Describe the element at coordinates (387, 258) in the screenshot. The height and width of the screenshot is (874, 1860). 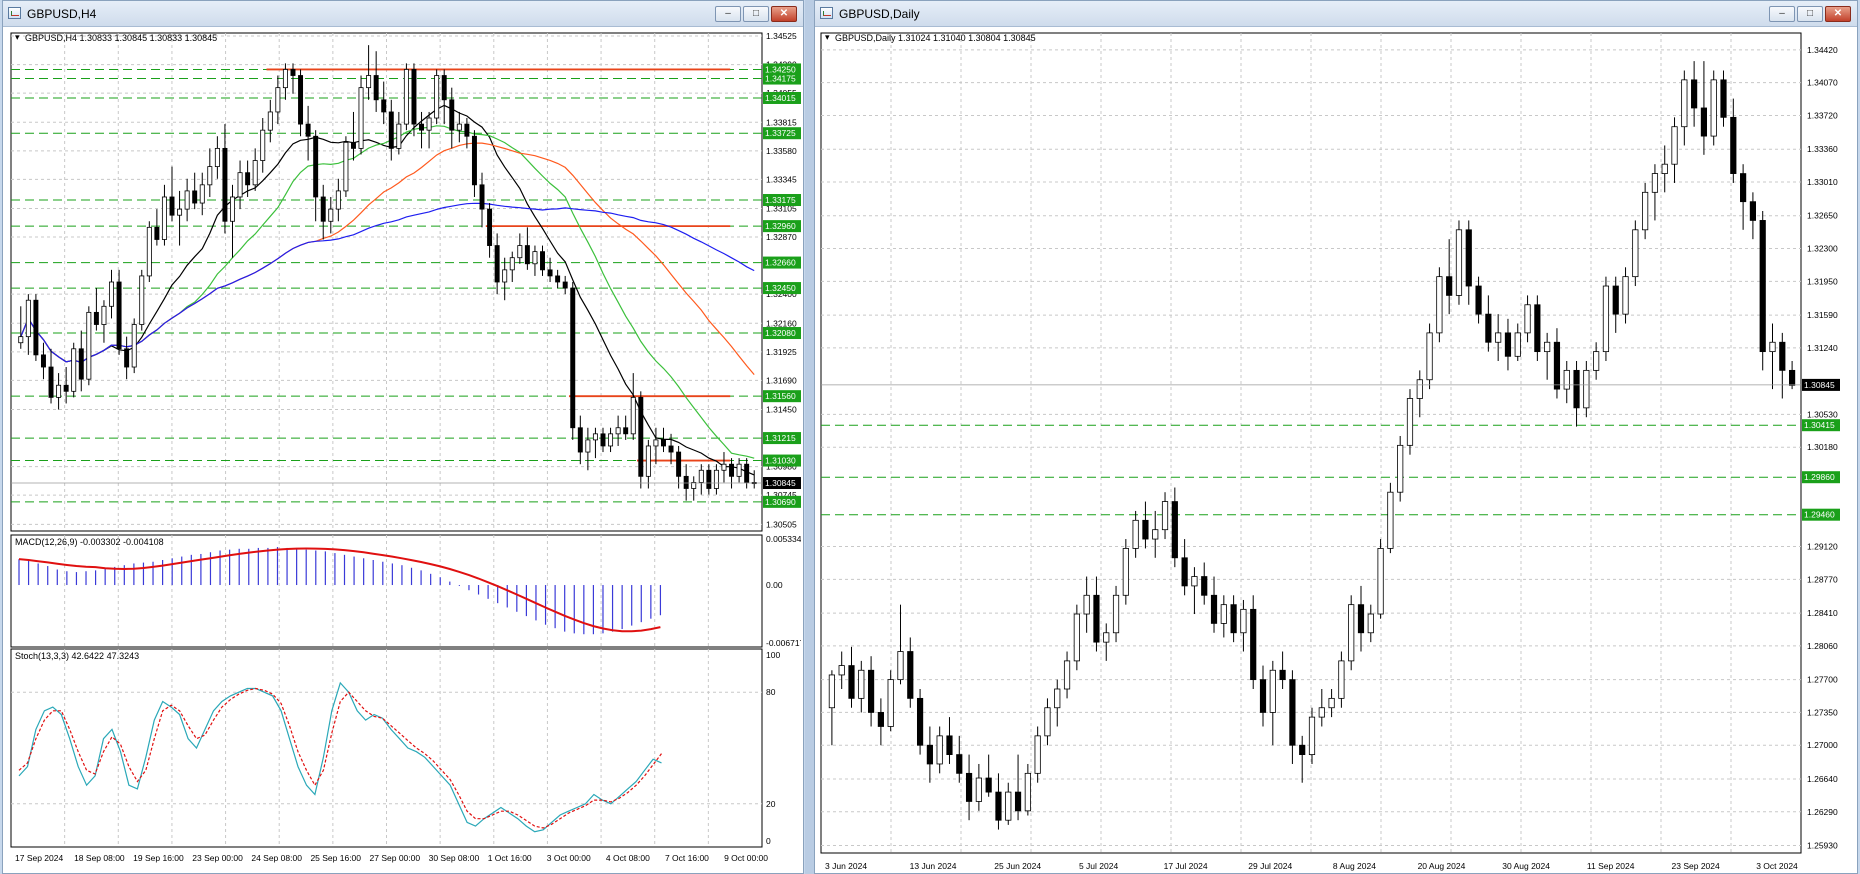
I see `moving-average-line` at that location.